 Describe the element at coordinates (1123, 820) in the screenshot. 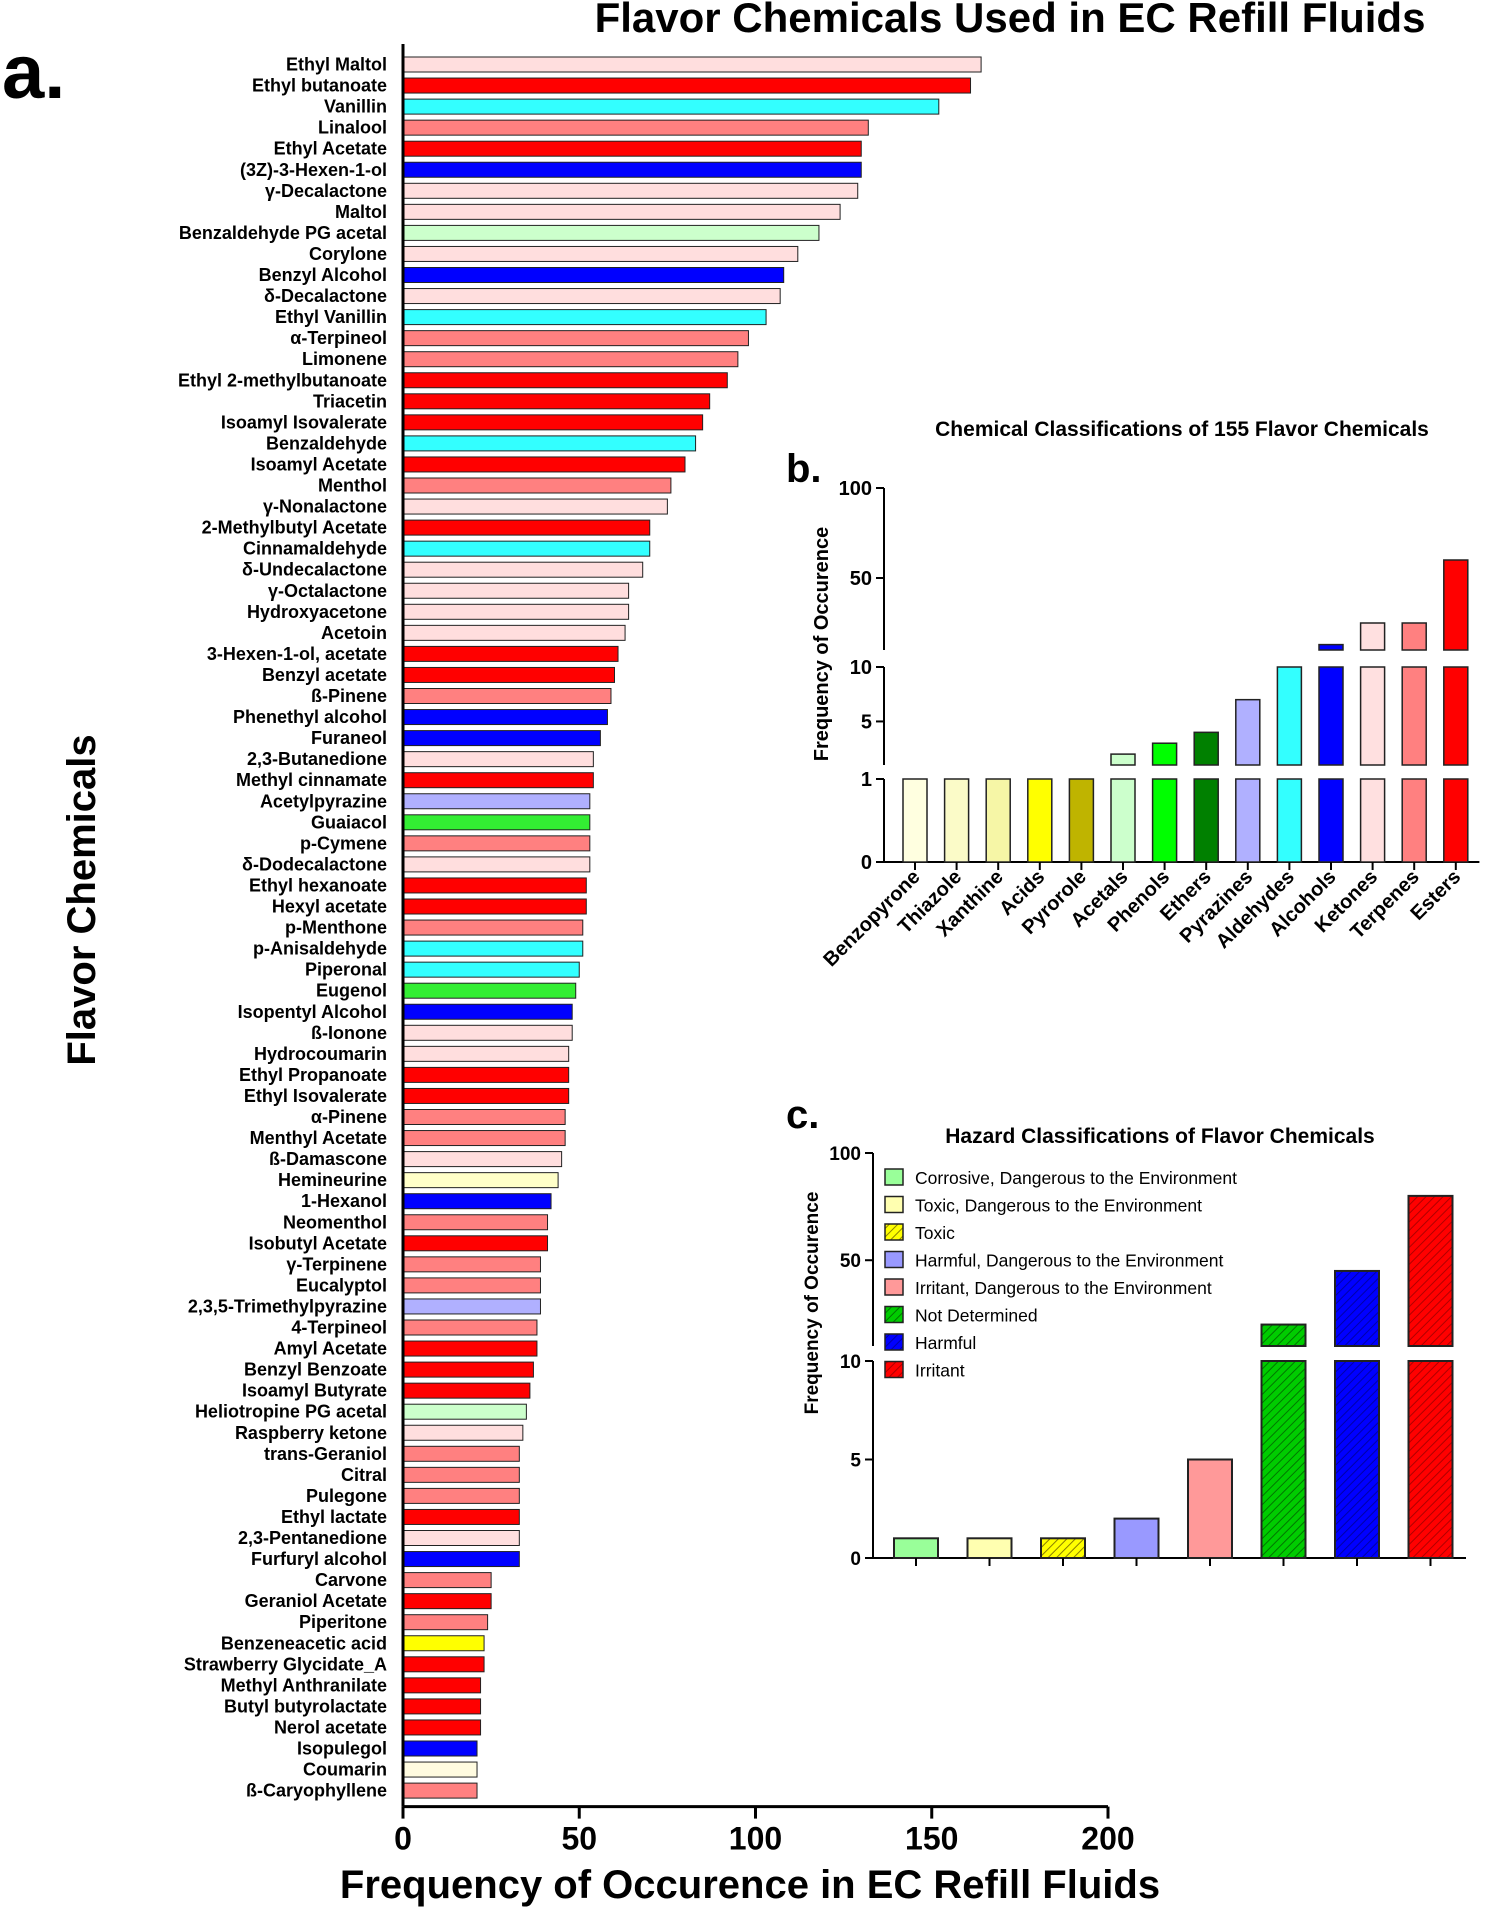

I see `bar-acetals` at that location.